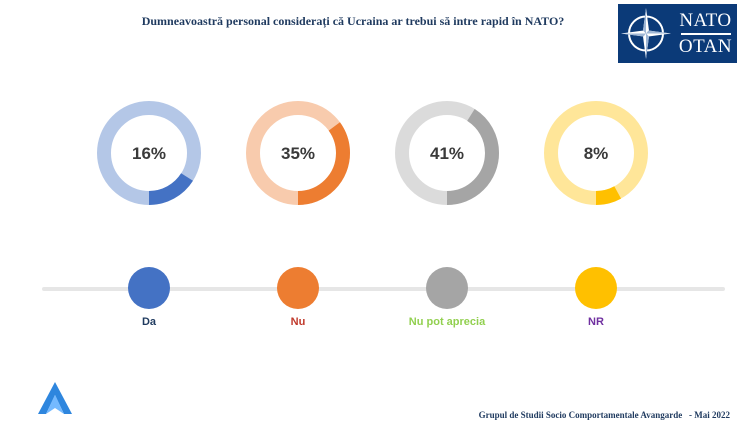 The width and height of the screenshot is (740, 426). What do you see at coordinates (705, 33) in the screenshot?
I see `logo-separator` at bounding box center [705, 33].